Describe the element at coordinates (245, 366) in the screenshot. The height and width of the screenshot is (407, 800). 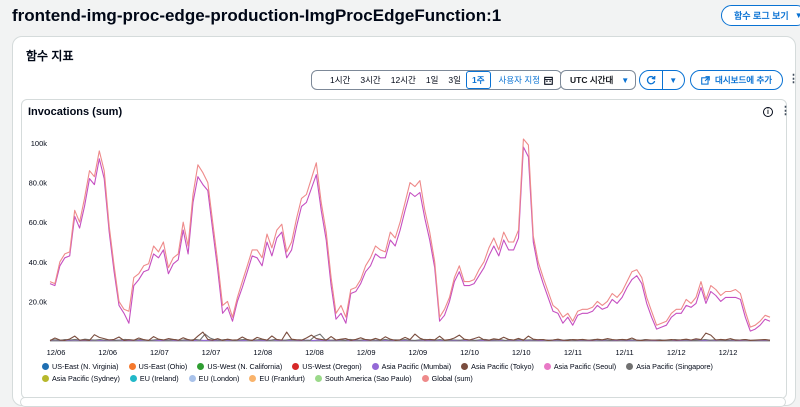
I see `legend-label: US-West (N. California)` at that location.